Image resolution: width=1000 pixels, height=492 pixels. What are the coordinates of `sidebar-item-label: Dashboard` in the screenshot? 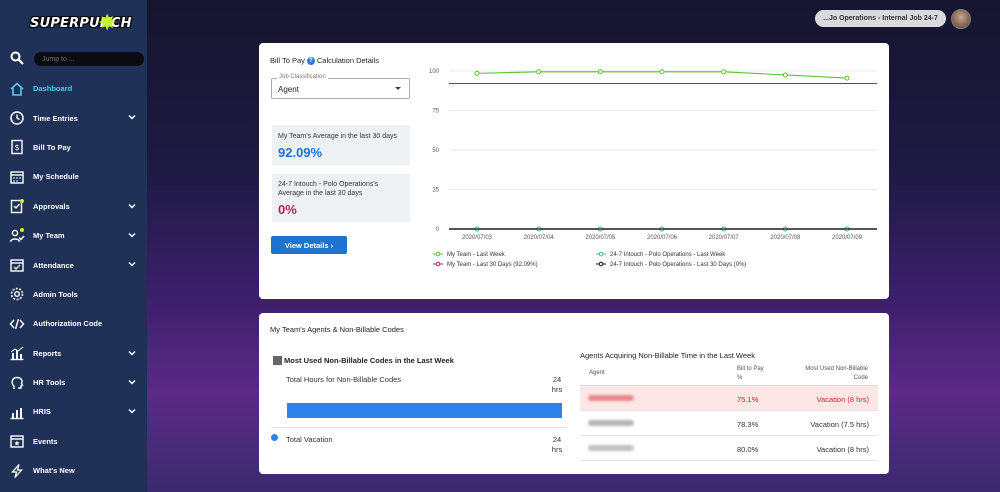 It's located at (53, 89).